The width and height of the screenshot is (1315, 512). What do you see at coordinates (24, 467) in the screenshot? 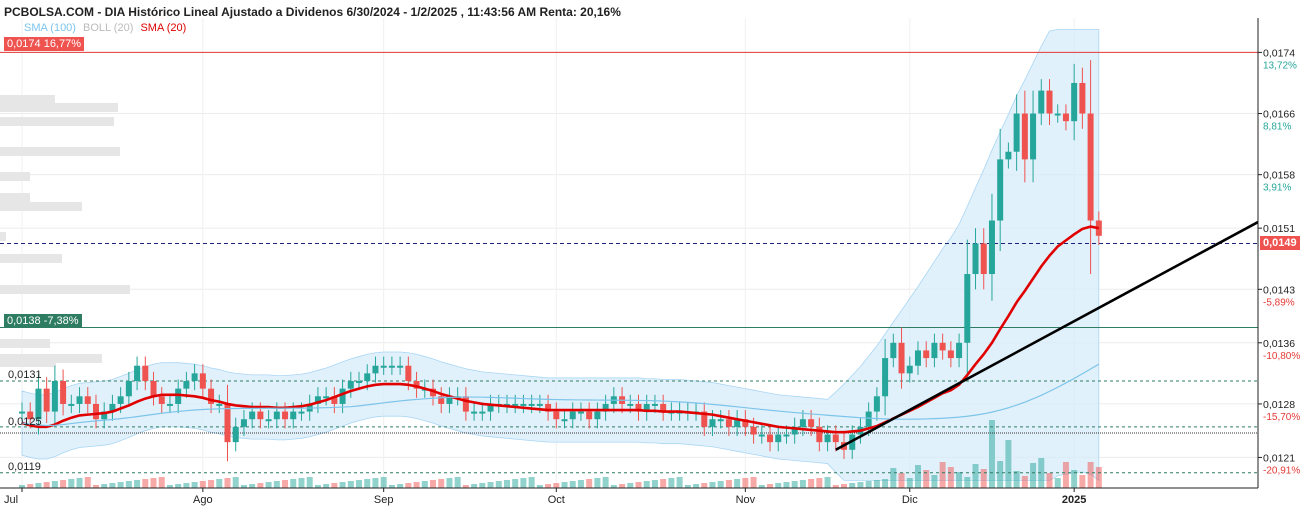
I see `level-label-119: 0,0119` at bounding box center [24, 467].